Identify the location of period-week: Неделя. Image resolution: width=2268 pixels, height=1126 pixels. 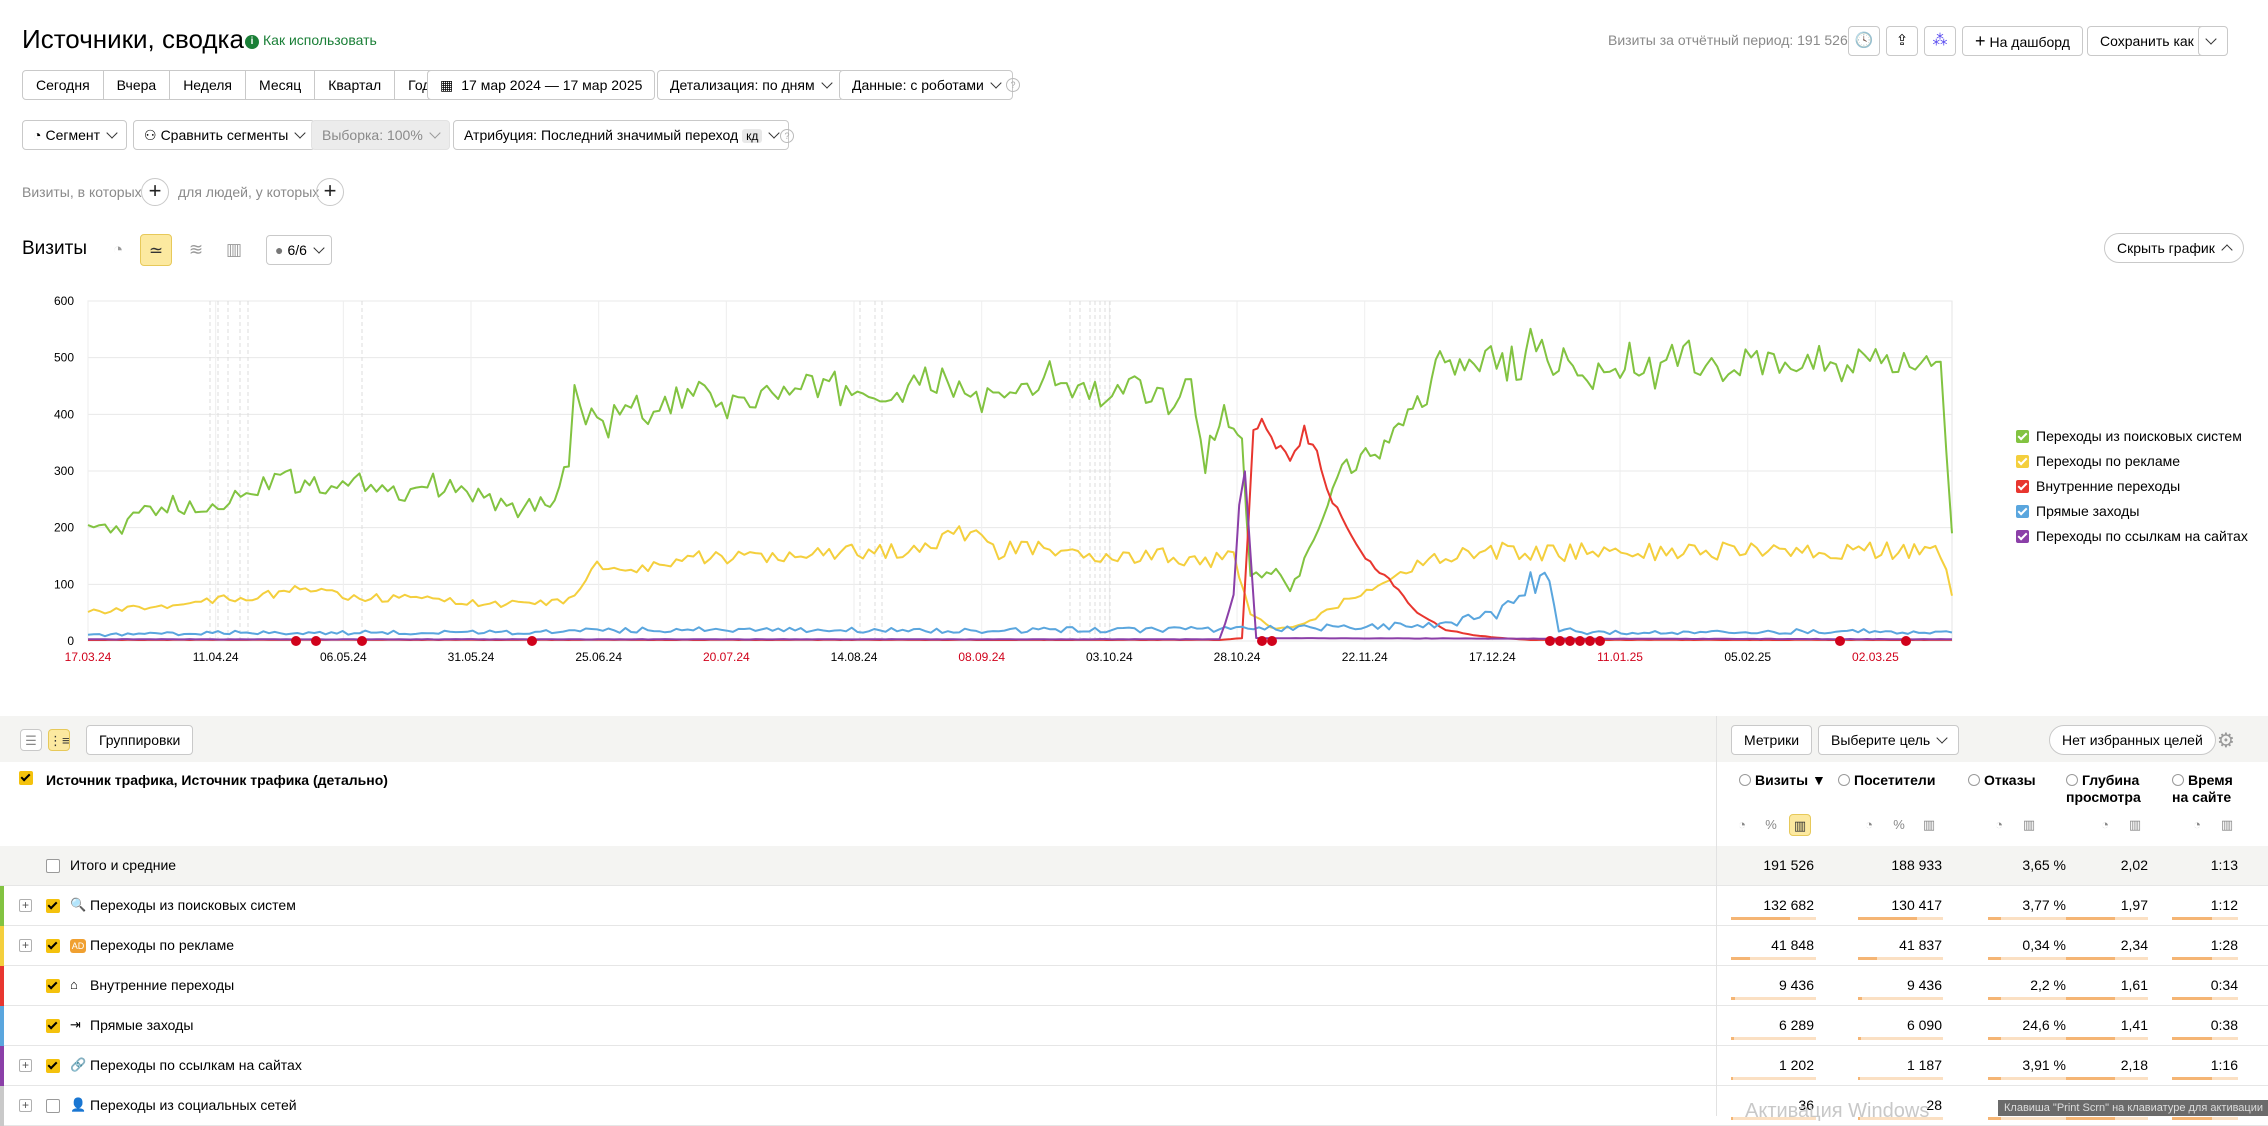
(208, 85).